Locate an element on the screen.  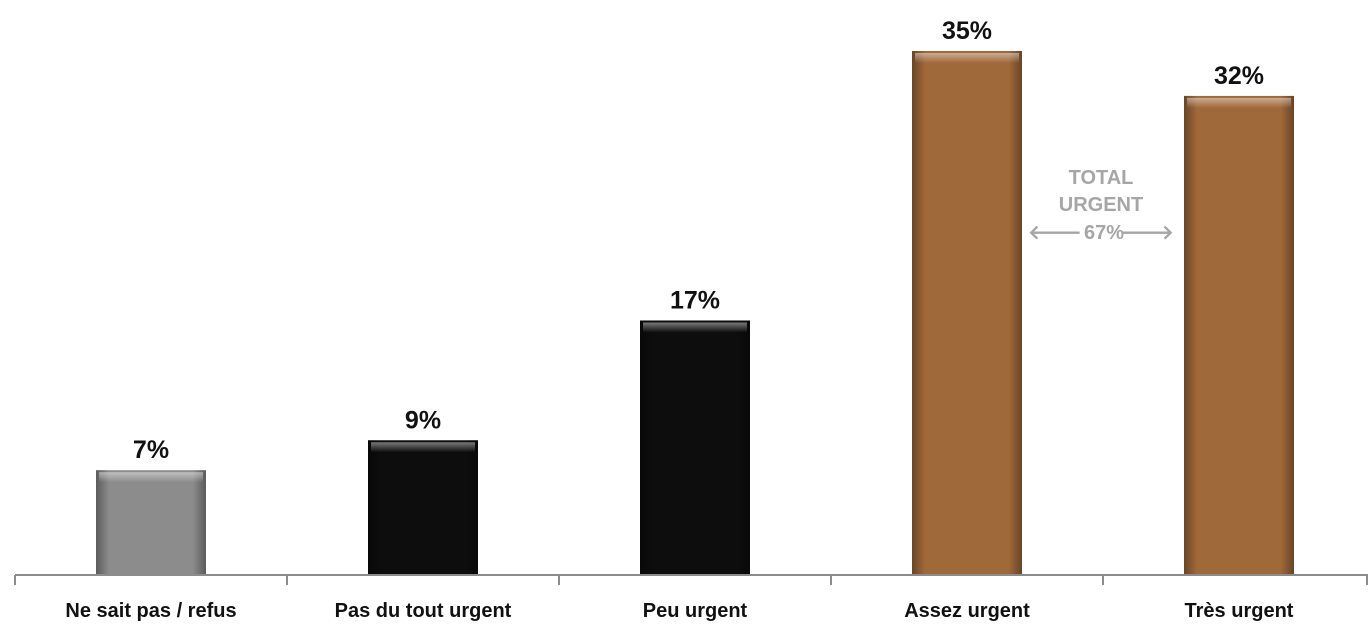
right-arrow-icon: 🡒 is located at coordinates (1147, 233).